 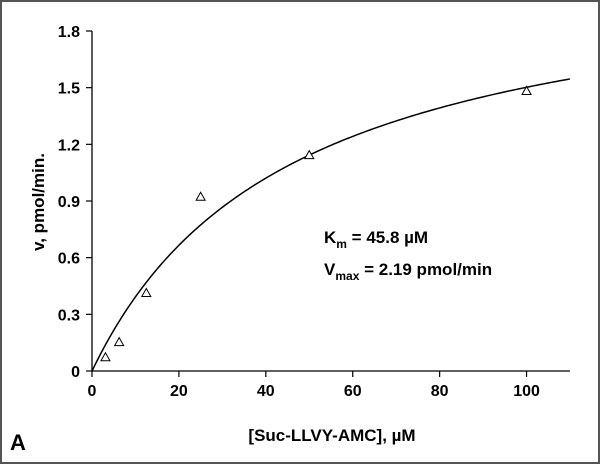 What do you see at coordinates (347, 276) in the screenshot?
I see `vmax-subscript: max` at bounding box center [347, 276].